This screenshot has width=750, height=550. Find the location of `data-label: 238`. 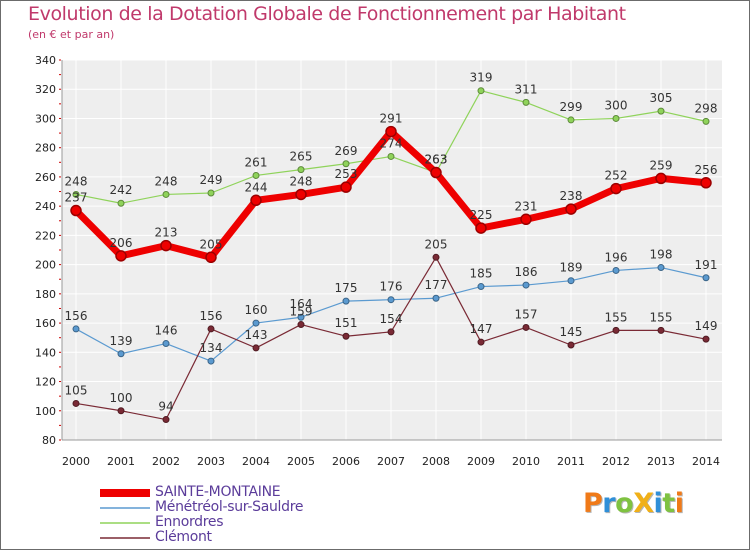

data-label: 238 is located at coordinates (571, 196).